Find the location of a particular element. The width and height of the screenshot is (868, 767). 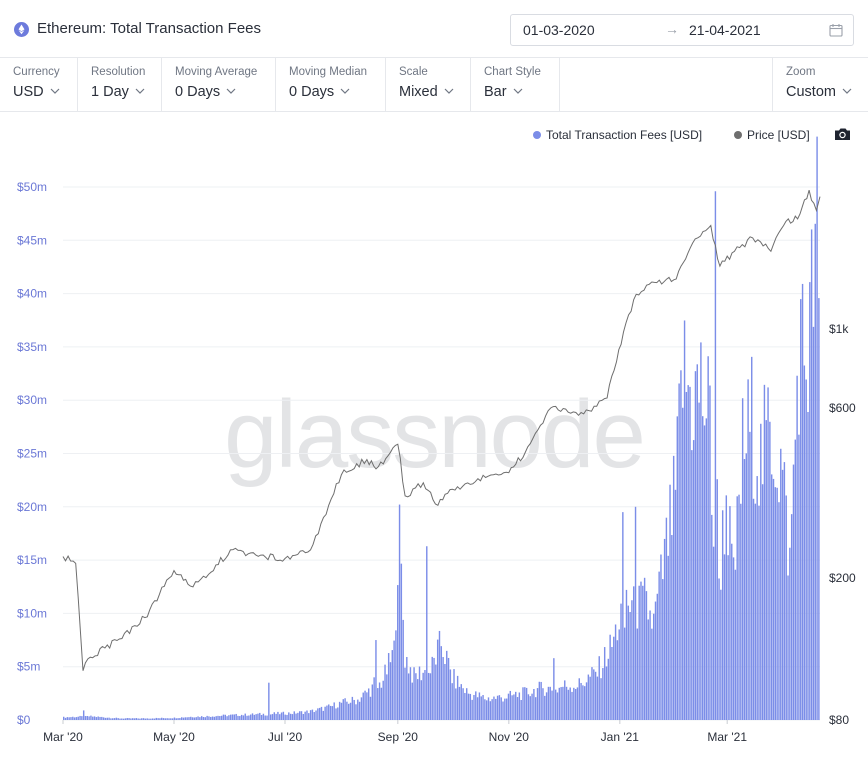

date-range-picker: 01-03-2020 → 21-04-2021 is located at coordinates (682, 30).